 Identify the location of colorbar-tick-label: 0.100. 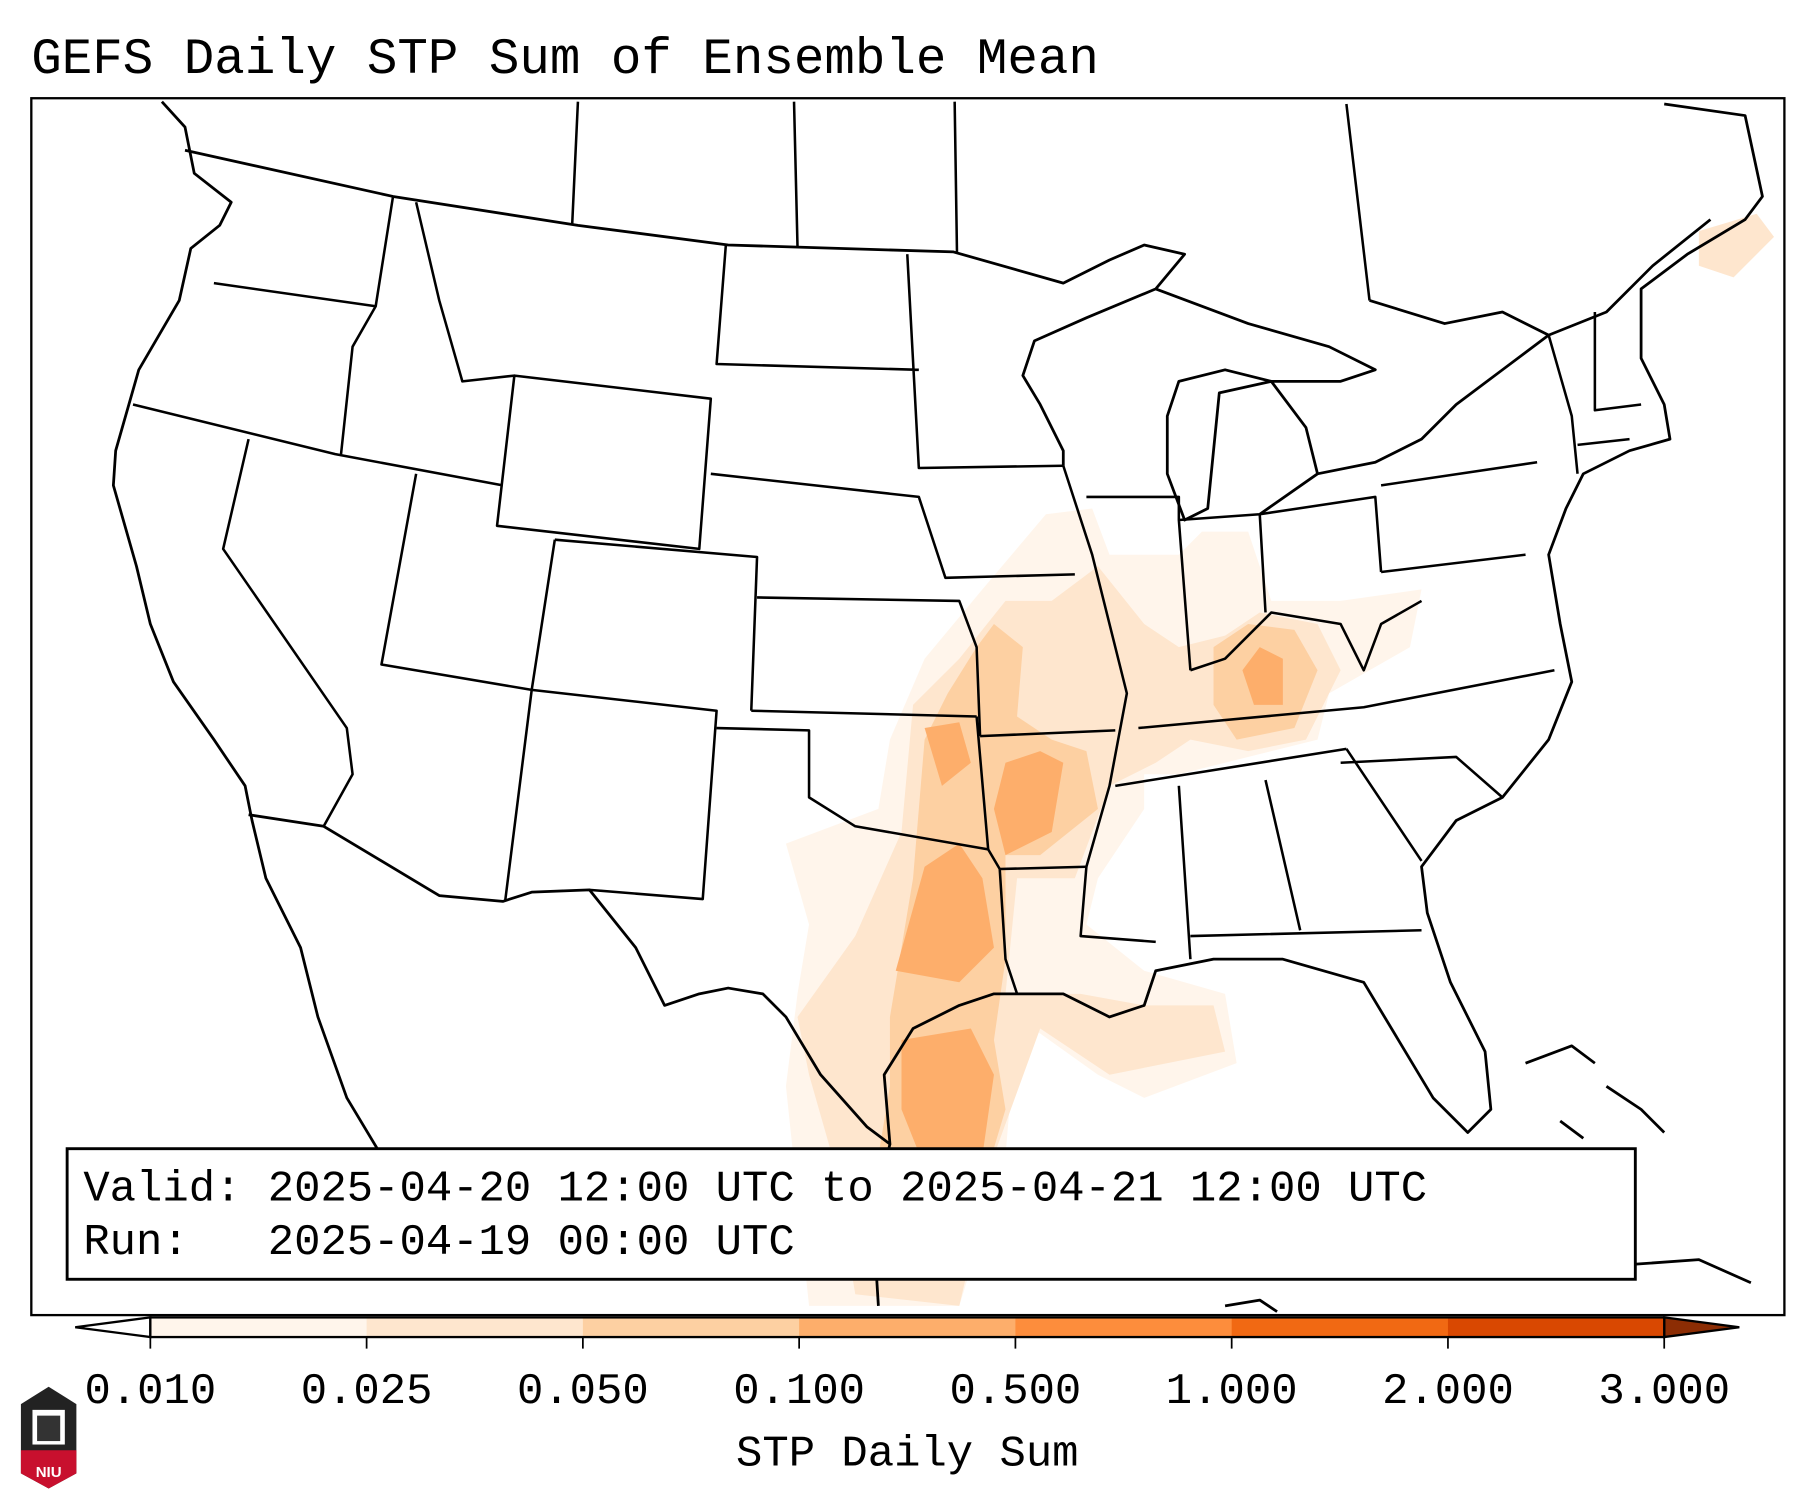
(799, 1392).